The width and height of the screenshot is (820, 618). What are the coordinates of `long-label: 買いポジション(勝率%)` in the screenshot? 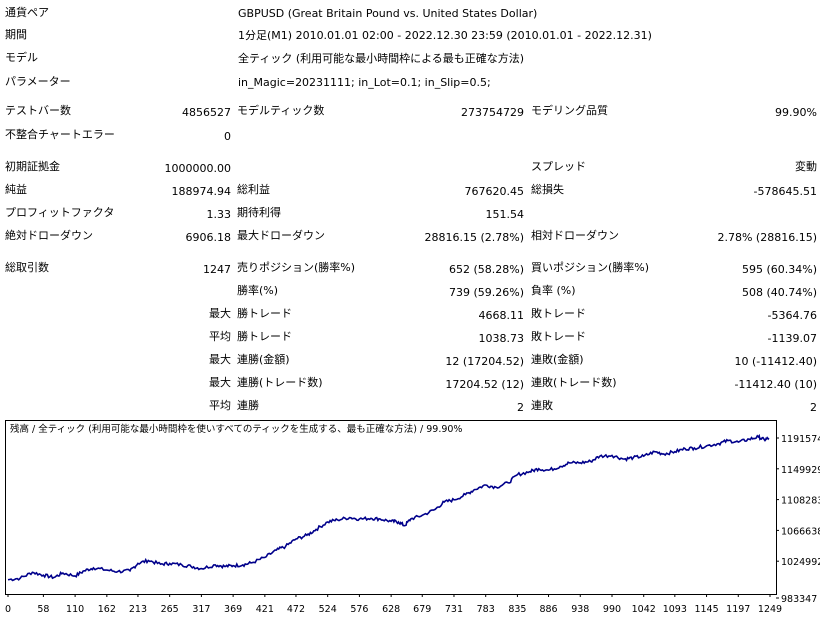 It's located at (590, 267).